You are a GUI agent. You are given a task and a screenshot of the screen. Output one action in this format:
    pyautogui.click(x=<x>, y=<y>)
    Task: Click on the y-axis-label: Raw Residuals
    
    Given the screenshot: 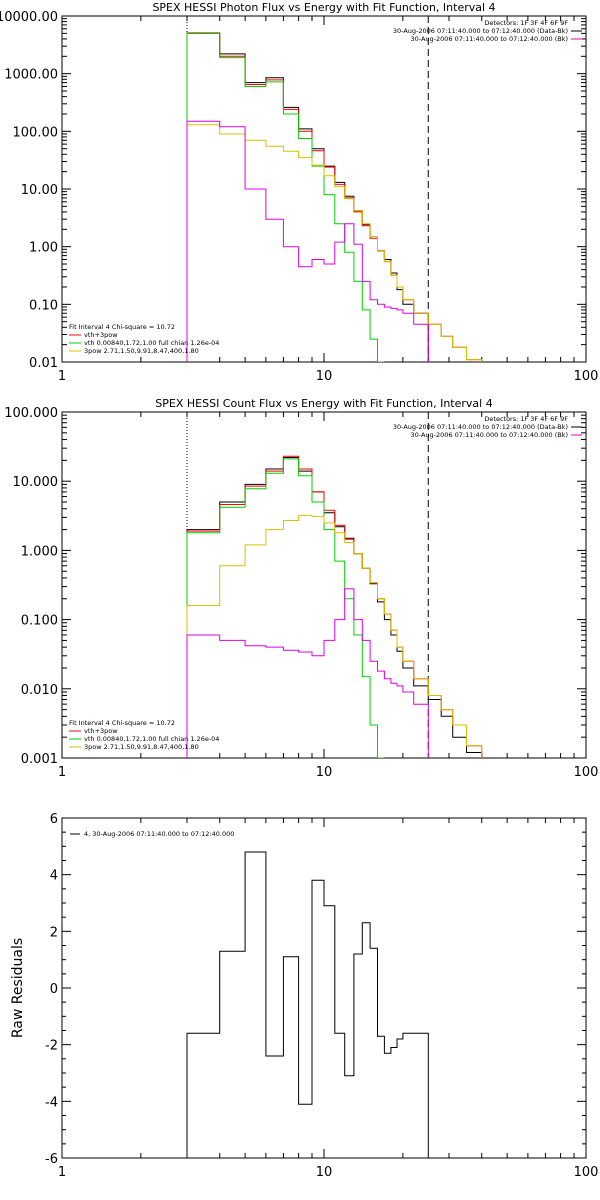 What is the action you would take?
    pyautogui.click(x=18, y=988)
    